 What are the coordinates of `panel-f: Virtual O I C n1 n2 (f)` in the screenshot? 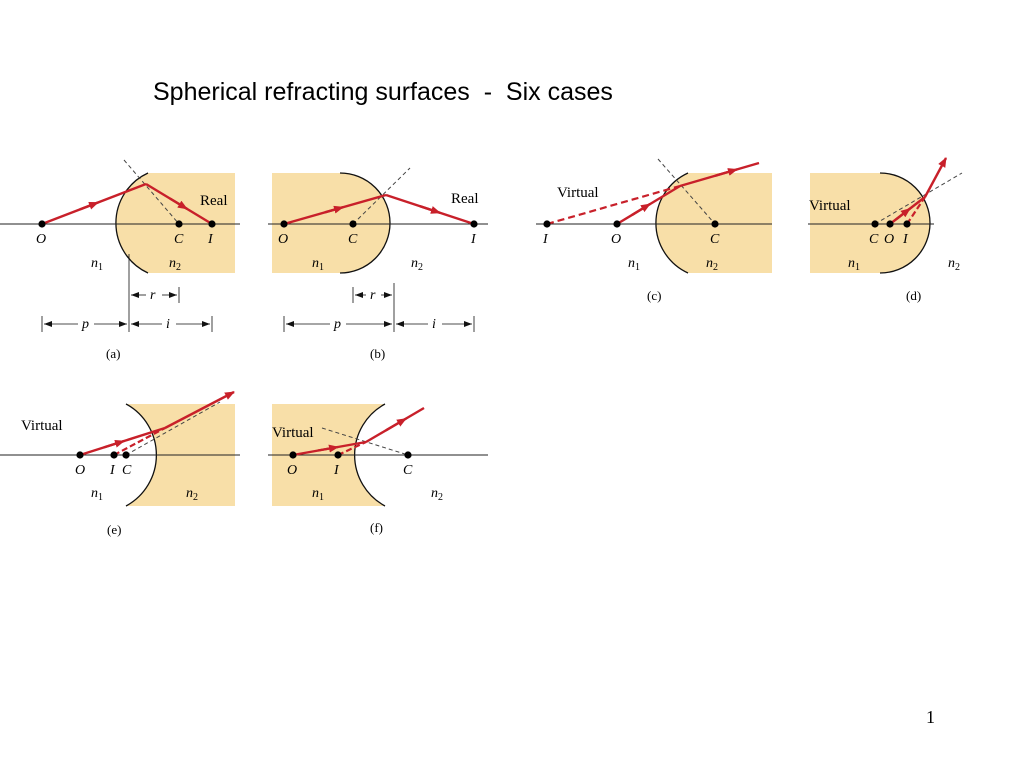 It's located at (378, 469).